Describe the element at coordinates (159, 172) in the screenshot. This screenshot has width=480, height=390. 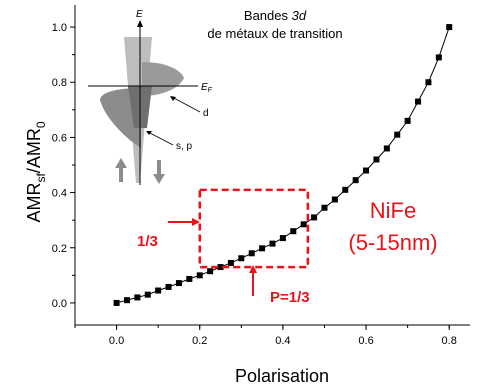
I see `spin-down-arrow-icon` at that location.